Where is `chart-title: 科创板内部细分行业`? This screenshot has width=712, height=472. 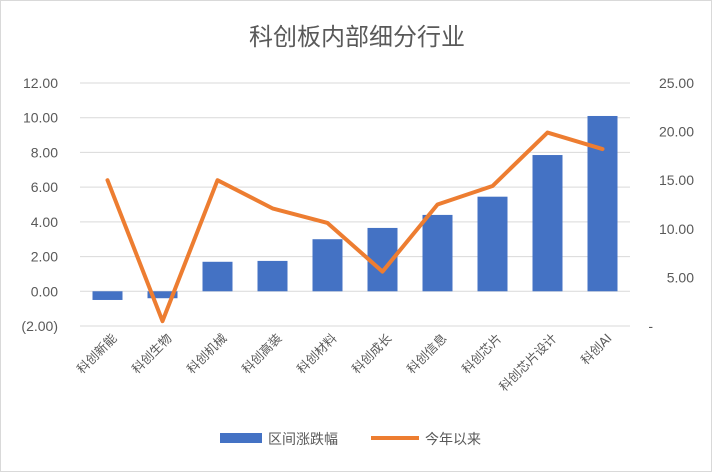 chart-title: 科创板内部细分行业 is located at coordinates (357, 37).